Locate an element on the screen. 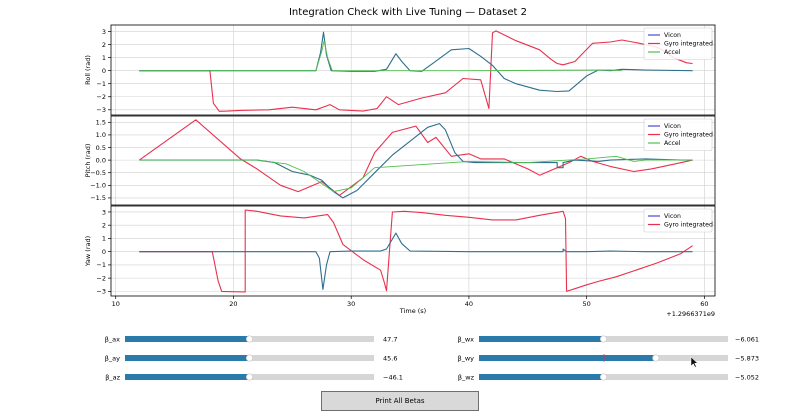 Image resolution: width=800 pixels, height=416 pixels. x-tick-label: 50 is located at coordinates (587, 304).